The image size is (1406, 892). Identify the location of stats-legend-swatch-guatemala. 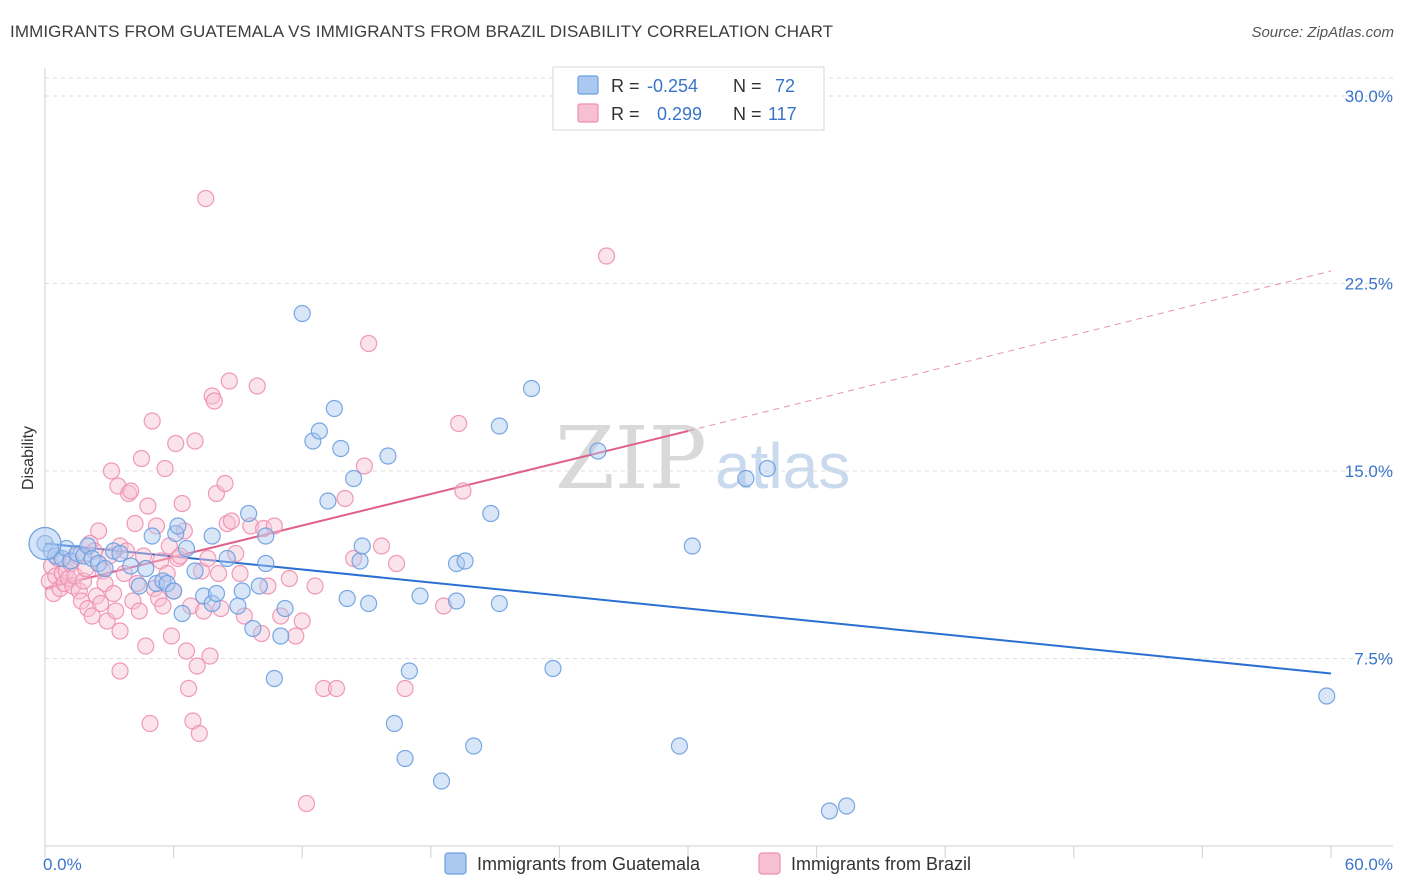
(588, 85).